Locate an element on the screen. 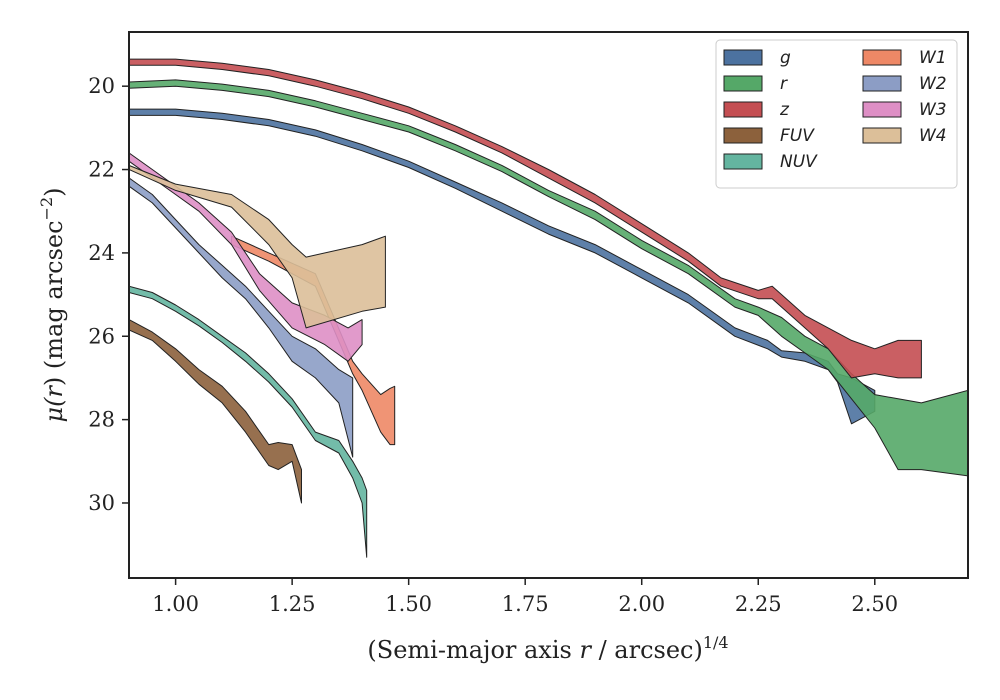 The height and width of the screenshot is (700, 1000). y-tick-label: 30 is located at coordinates (101, 503).